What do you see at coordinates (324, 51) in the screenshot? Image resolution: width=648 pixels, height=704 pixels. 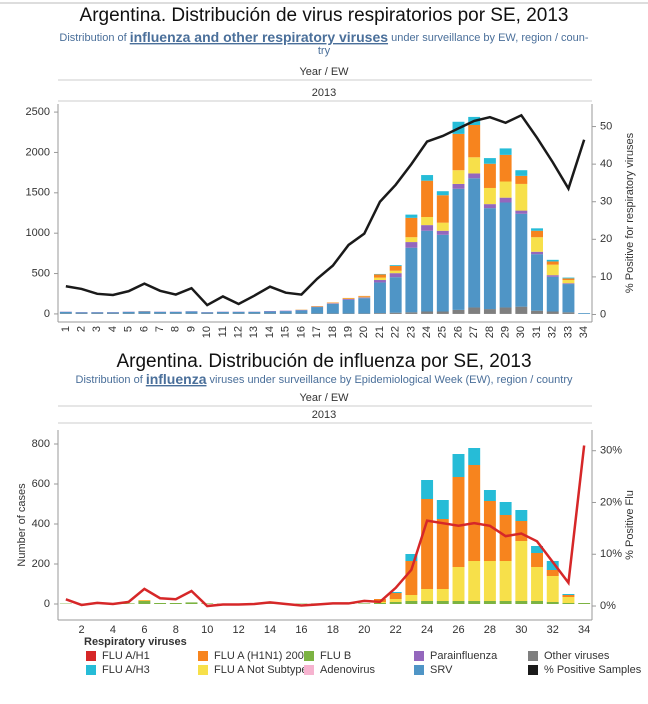 I see `chart-subtitle: try` at bounding box center [324, 51].